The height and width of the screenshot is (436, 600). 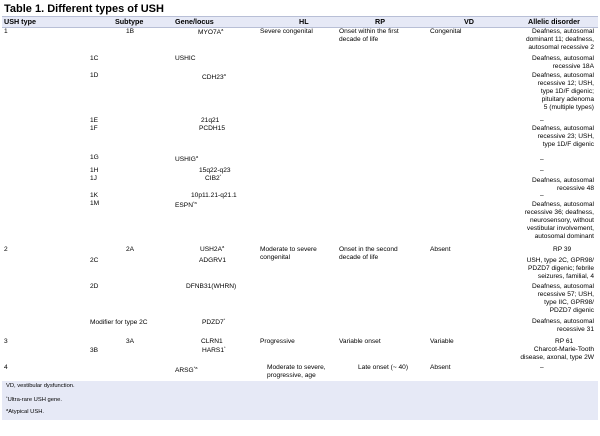 I want to click on cell-gene: PDZD7*, so click(x=214, y=322).